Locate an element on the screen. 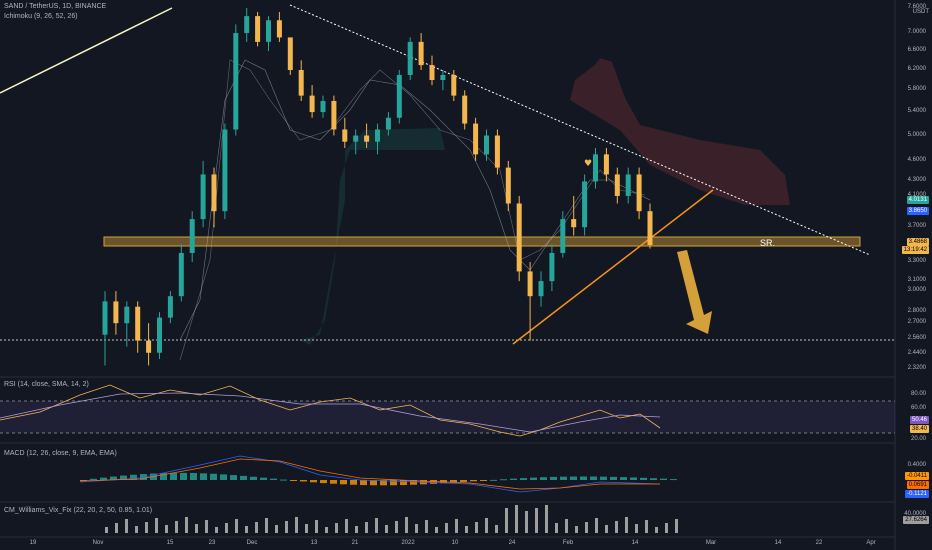  rsi-band is located at coordinates (447, 417).